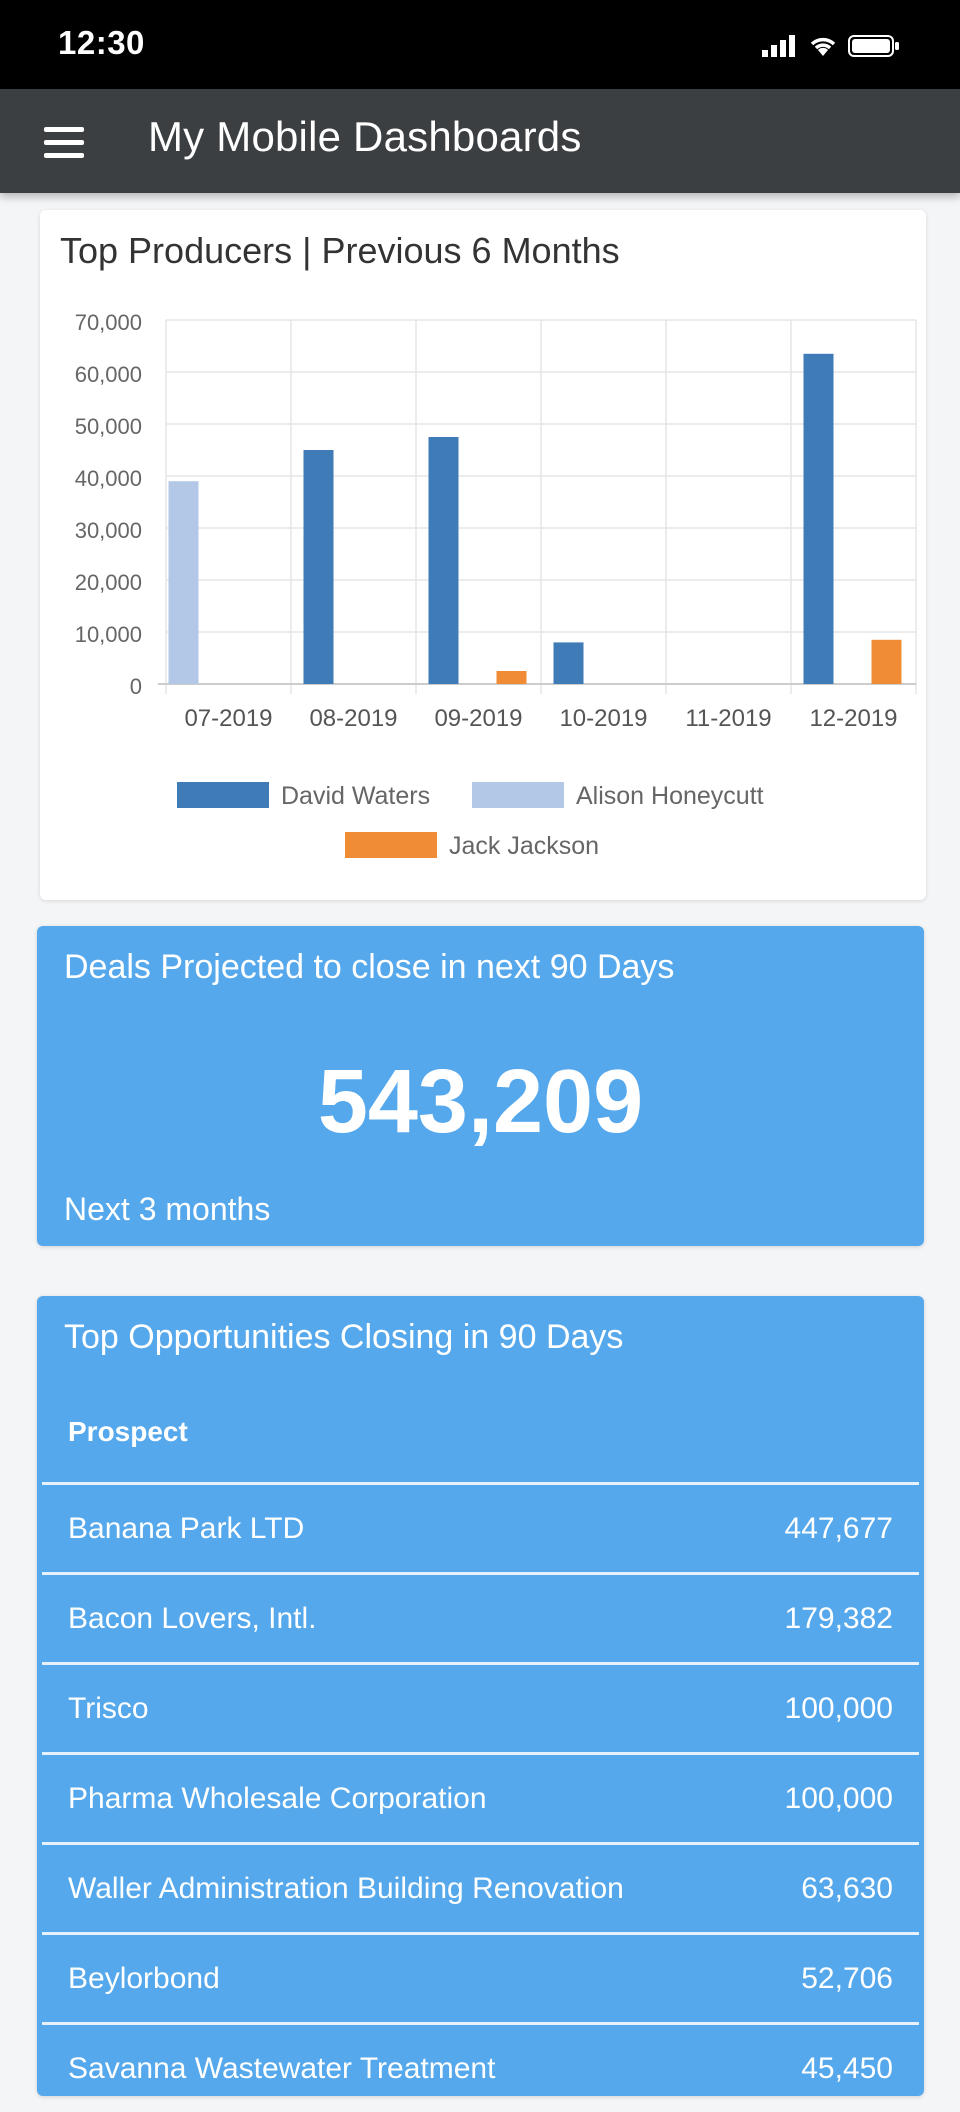 The image size is (960, 2112). Describe the element at coordinates (847, 1978) in the screenshot. I see `prospect-value: 52,706` at that location.